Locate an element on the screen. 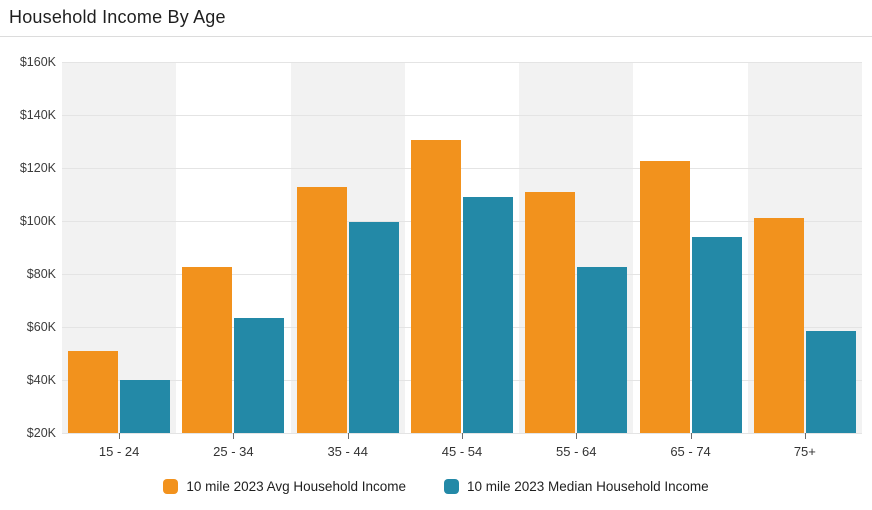 The image size is (872, 510). bar-avg-65 - 74 is located at coordinates (664, 297).